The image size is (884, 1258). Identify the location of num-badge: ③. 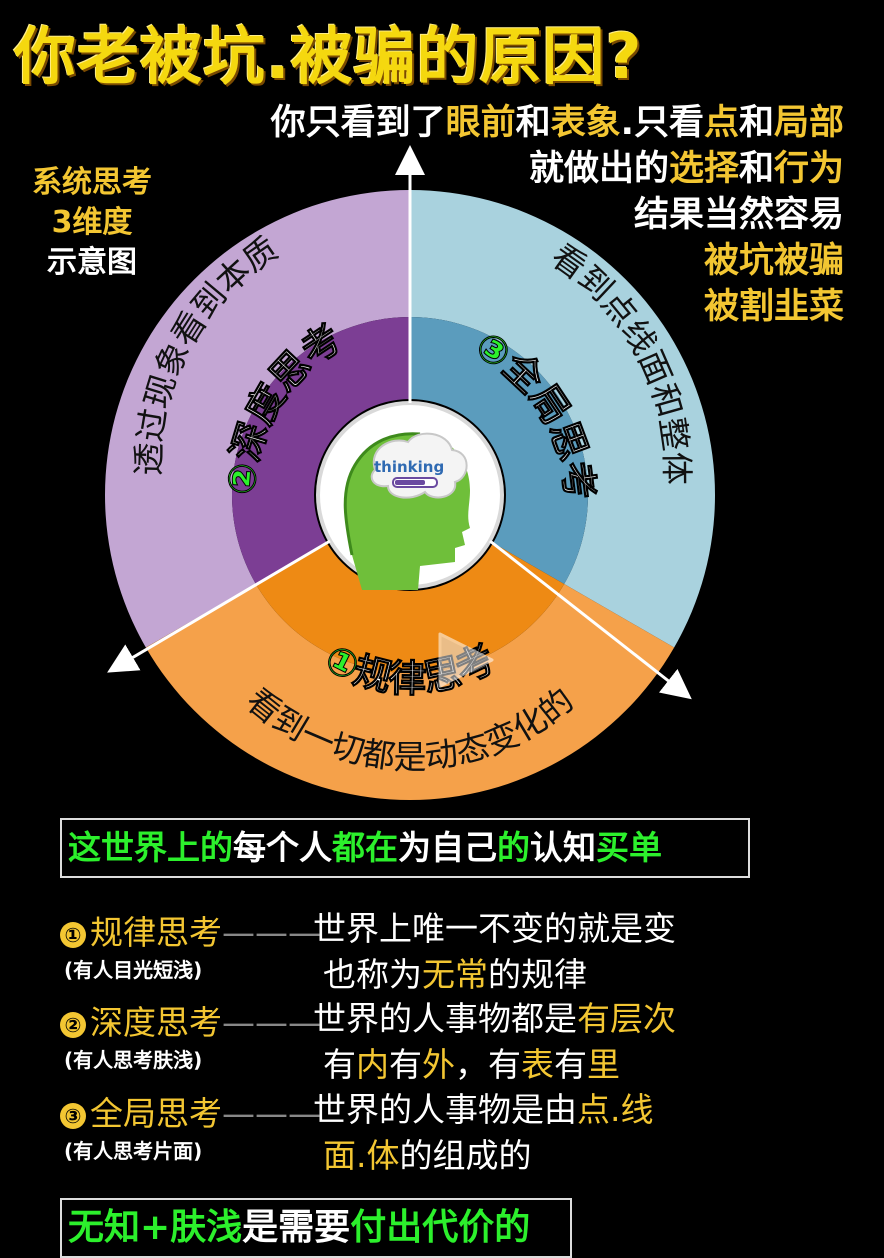
(73, 1115).